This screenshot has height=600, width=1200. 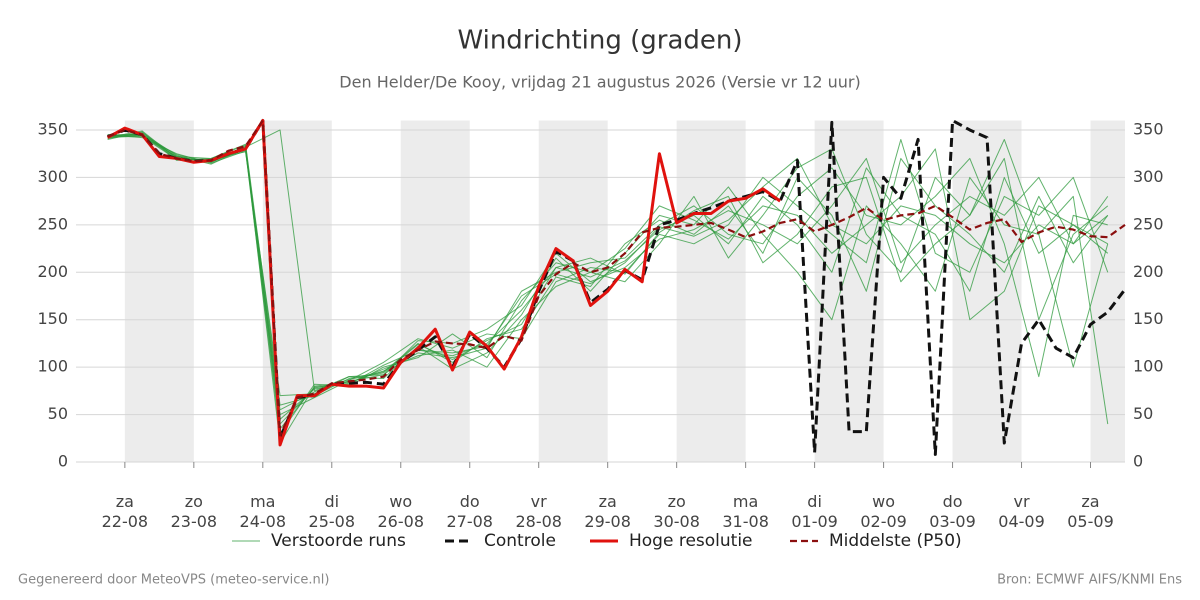 I want to click on legend-label: Middelste (P50), so click(x=895, y=541).